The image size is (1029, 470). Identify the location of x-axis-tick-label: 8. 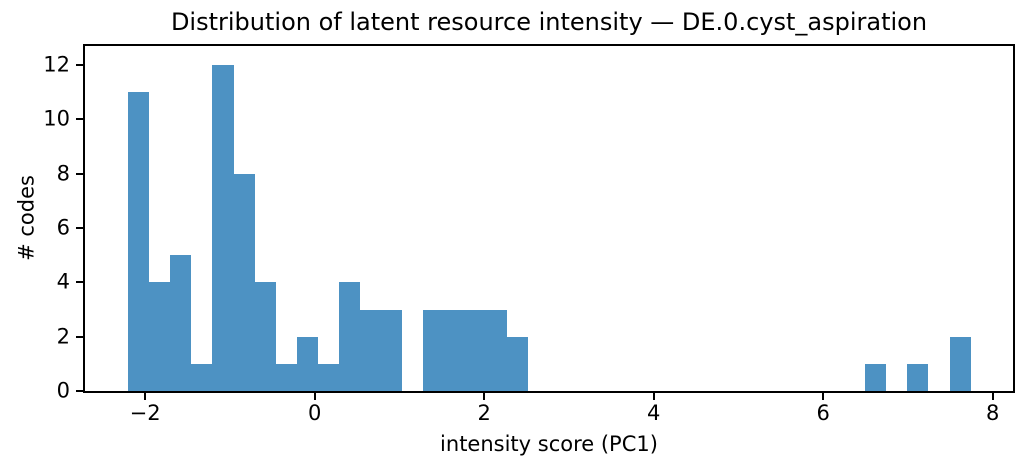
(992, 413).